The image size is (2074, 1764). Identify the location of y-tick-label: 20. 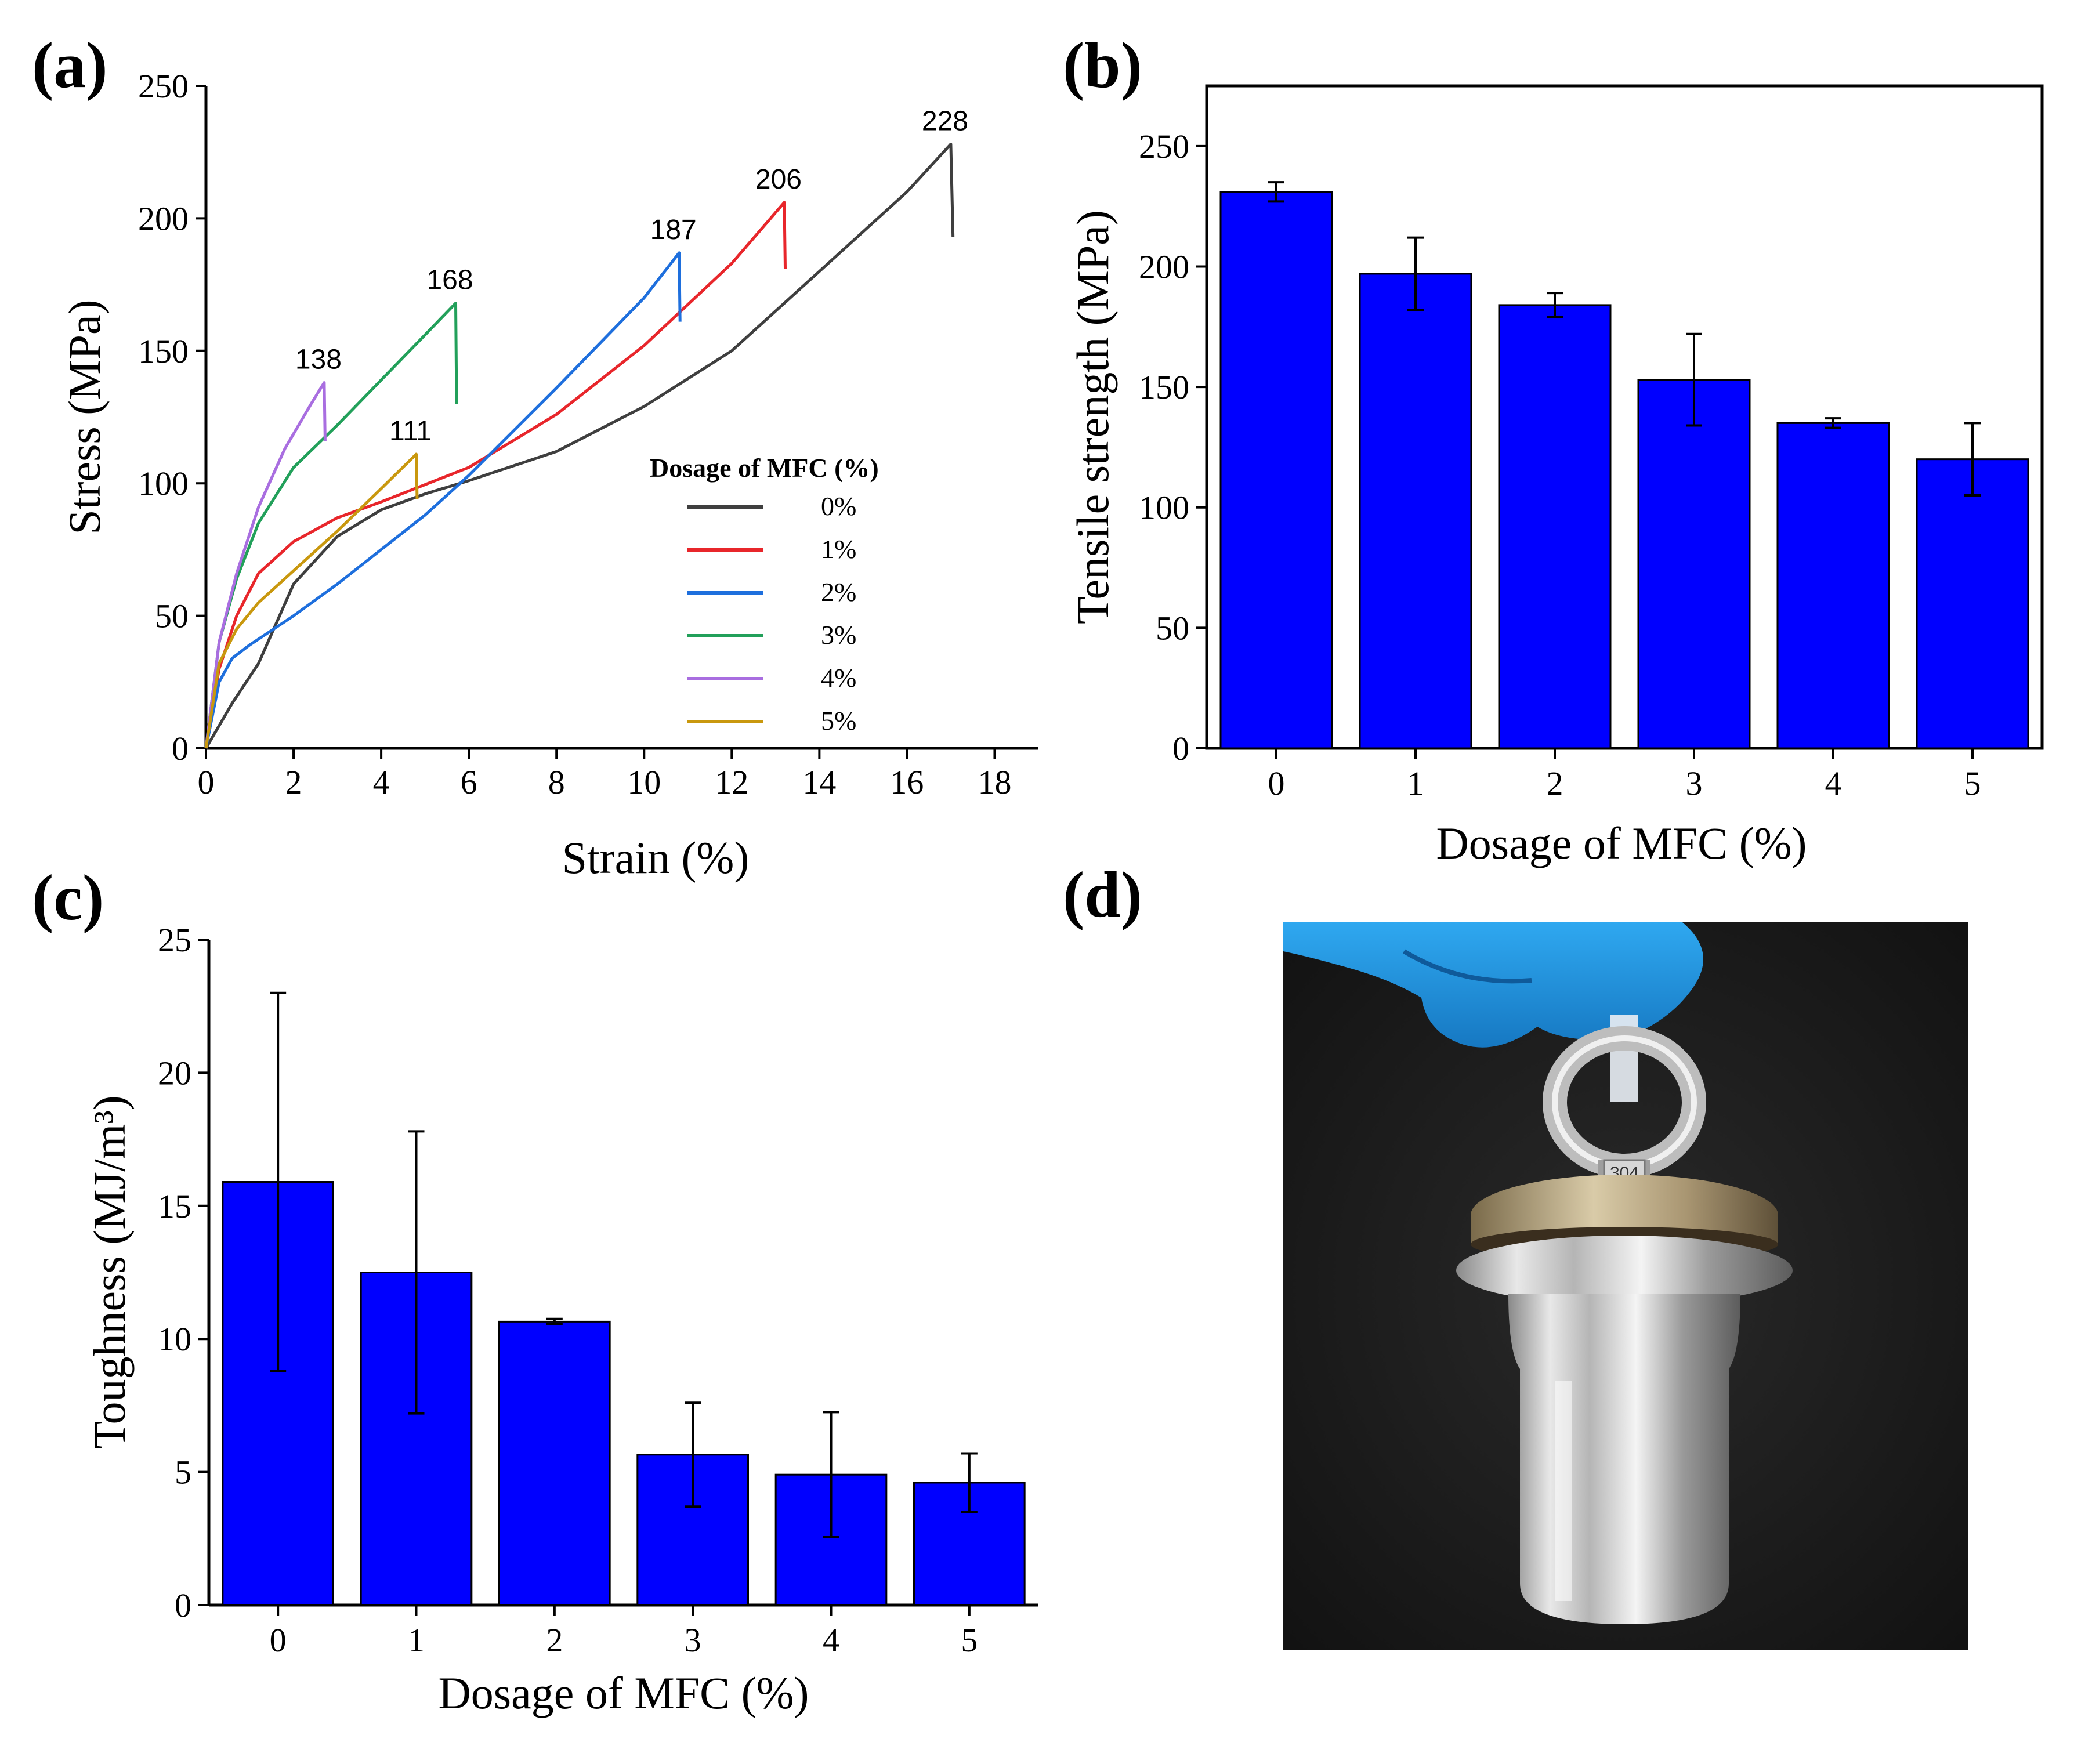
(175, 1073).